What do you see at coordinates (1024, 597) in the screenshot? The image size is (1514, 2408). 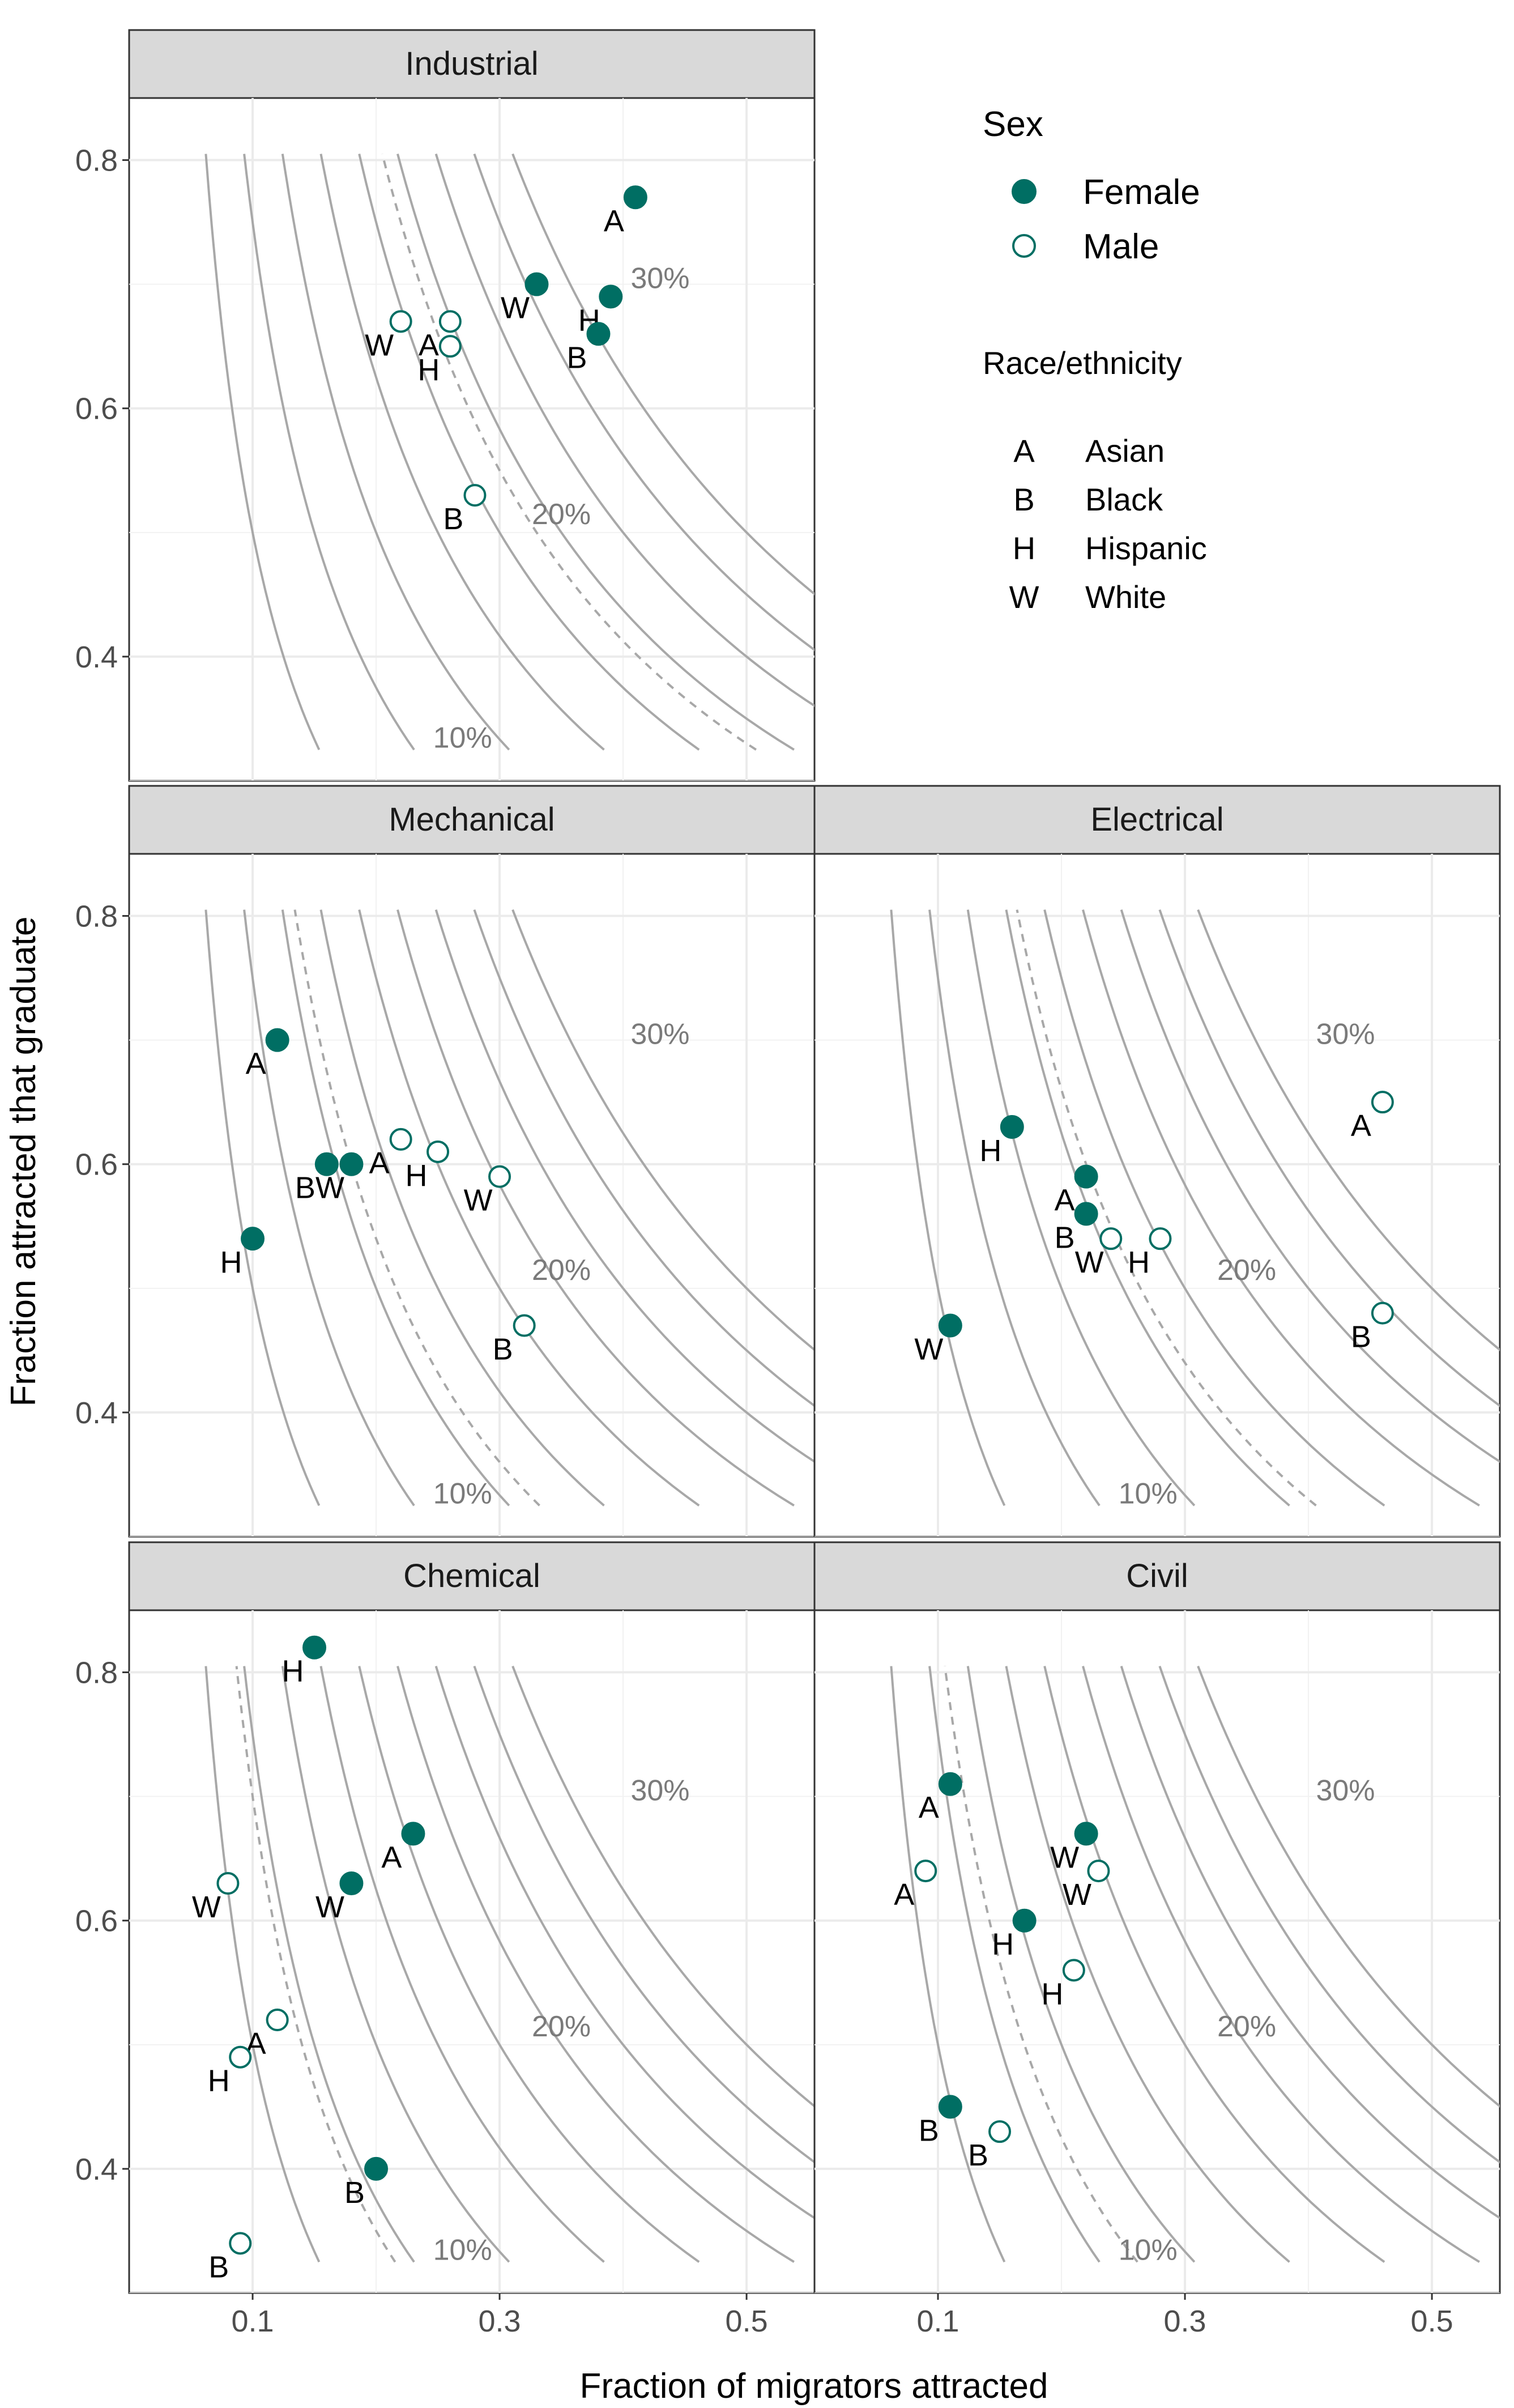 I see `legend-race-code: W` at bounding box center [1024, 597].